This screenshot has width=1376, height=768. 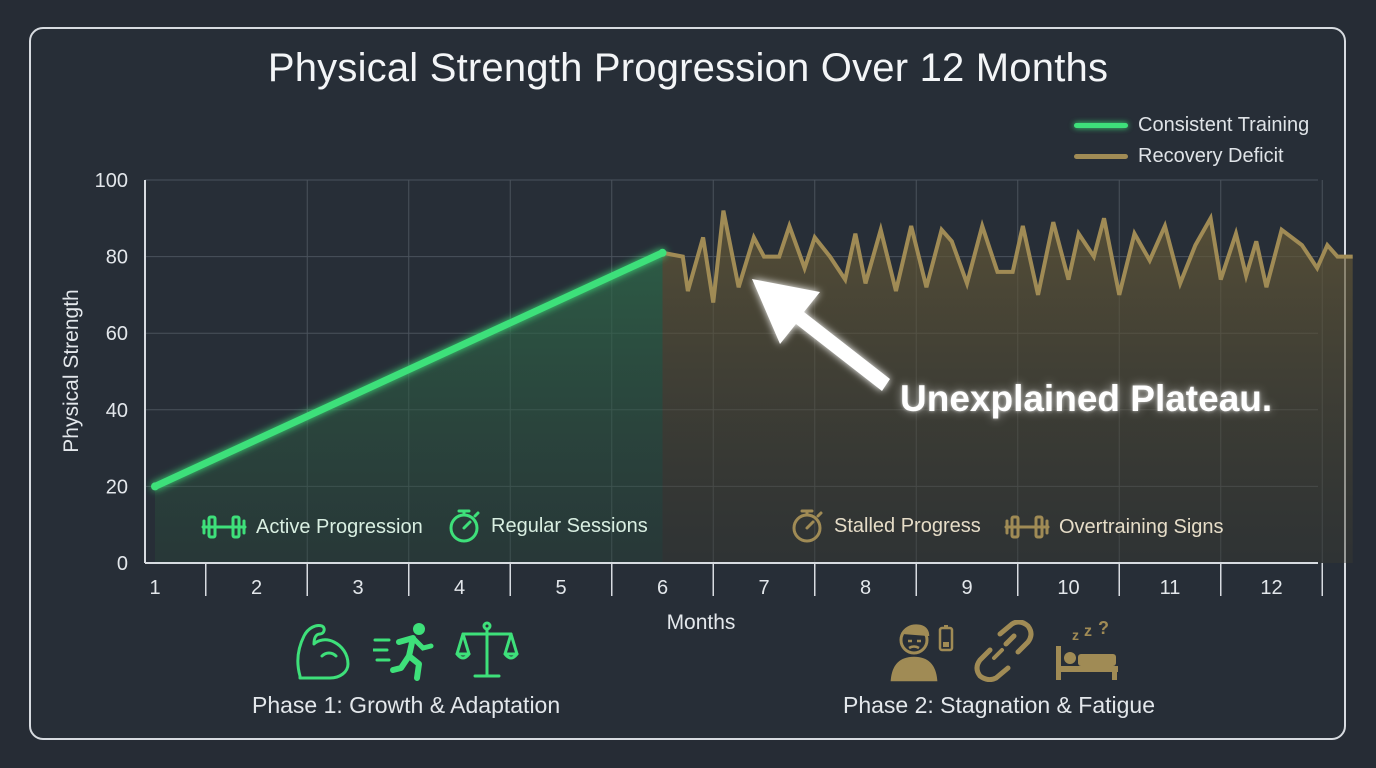 I want to click on x-tick-label-11: 11, so click(x=1170, y=588).